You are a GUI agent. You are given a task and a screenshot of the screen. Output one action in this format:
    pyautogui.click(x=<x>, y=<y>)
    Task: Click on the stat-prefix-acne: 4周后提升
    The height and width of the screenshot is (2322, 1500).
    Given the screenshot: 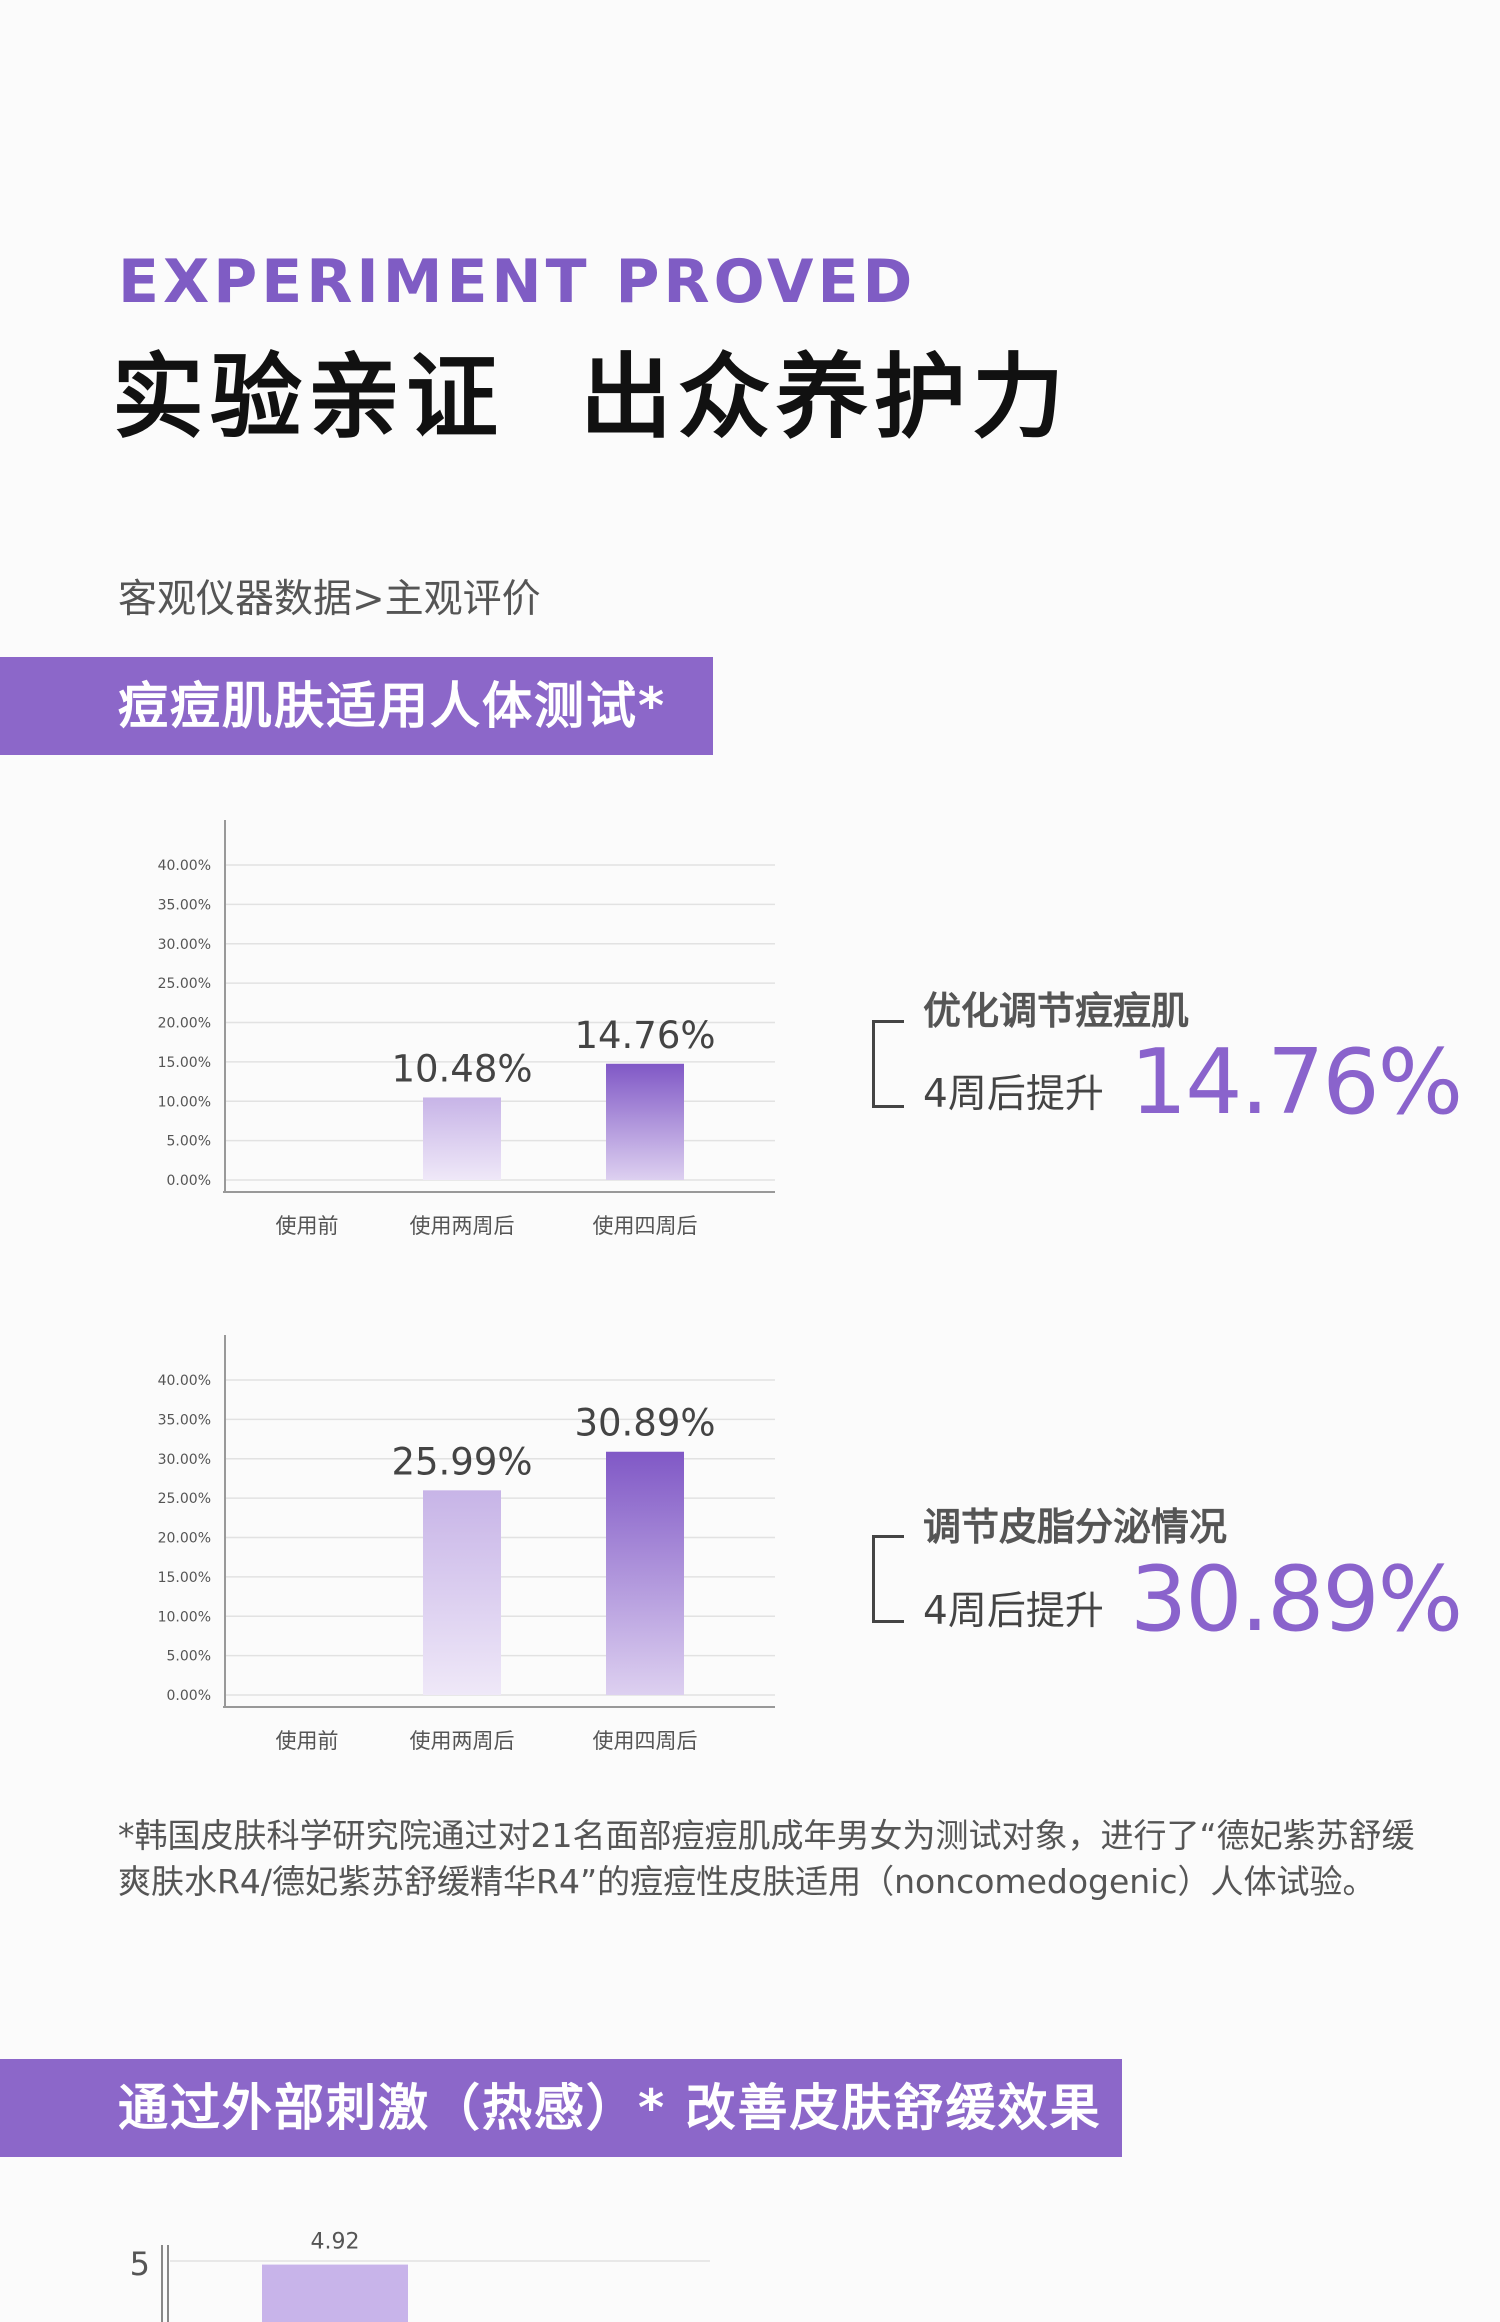 What is the action you would take?
    pyautogui.click(x=1013, y=1094)
    